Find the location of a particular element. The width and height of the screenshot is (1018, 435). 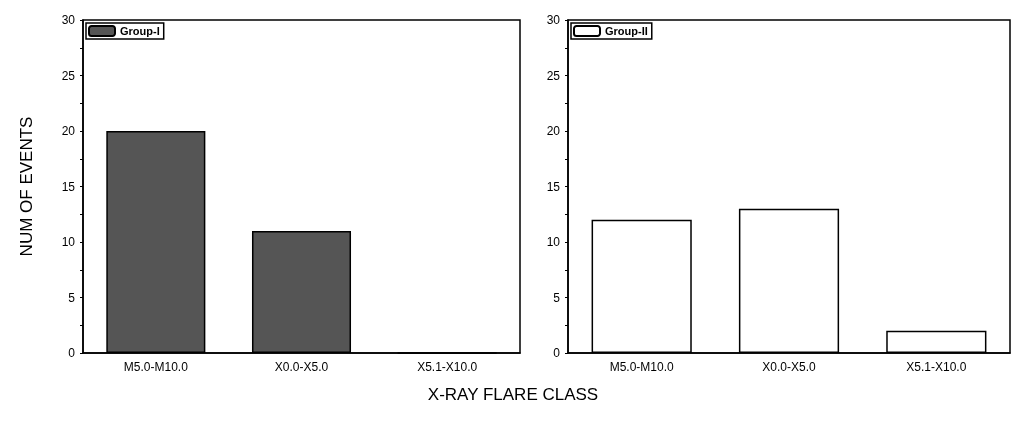

legend-label: Group-I is located at coordinates (140, 31).